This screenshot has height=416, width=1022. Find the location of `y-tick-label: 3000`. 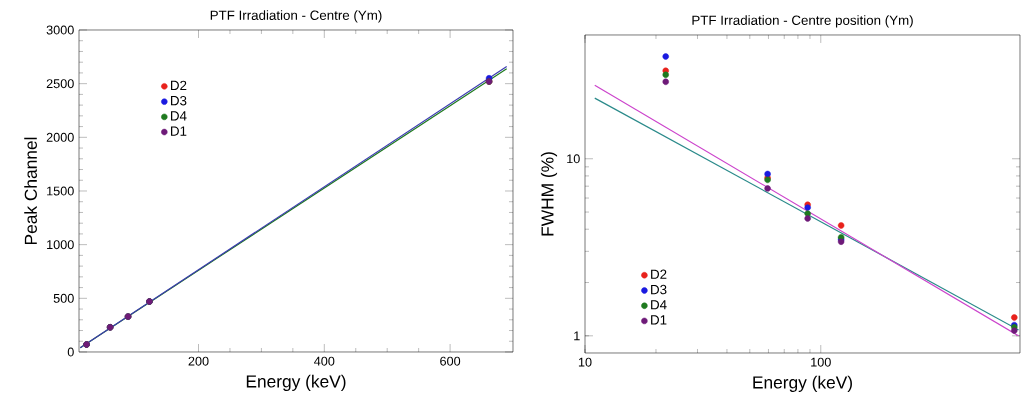

y-tick-label: 3000 is located at coordinates (60, 30).